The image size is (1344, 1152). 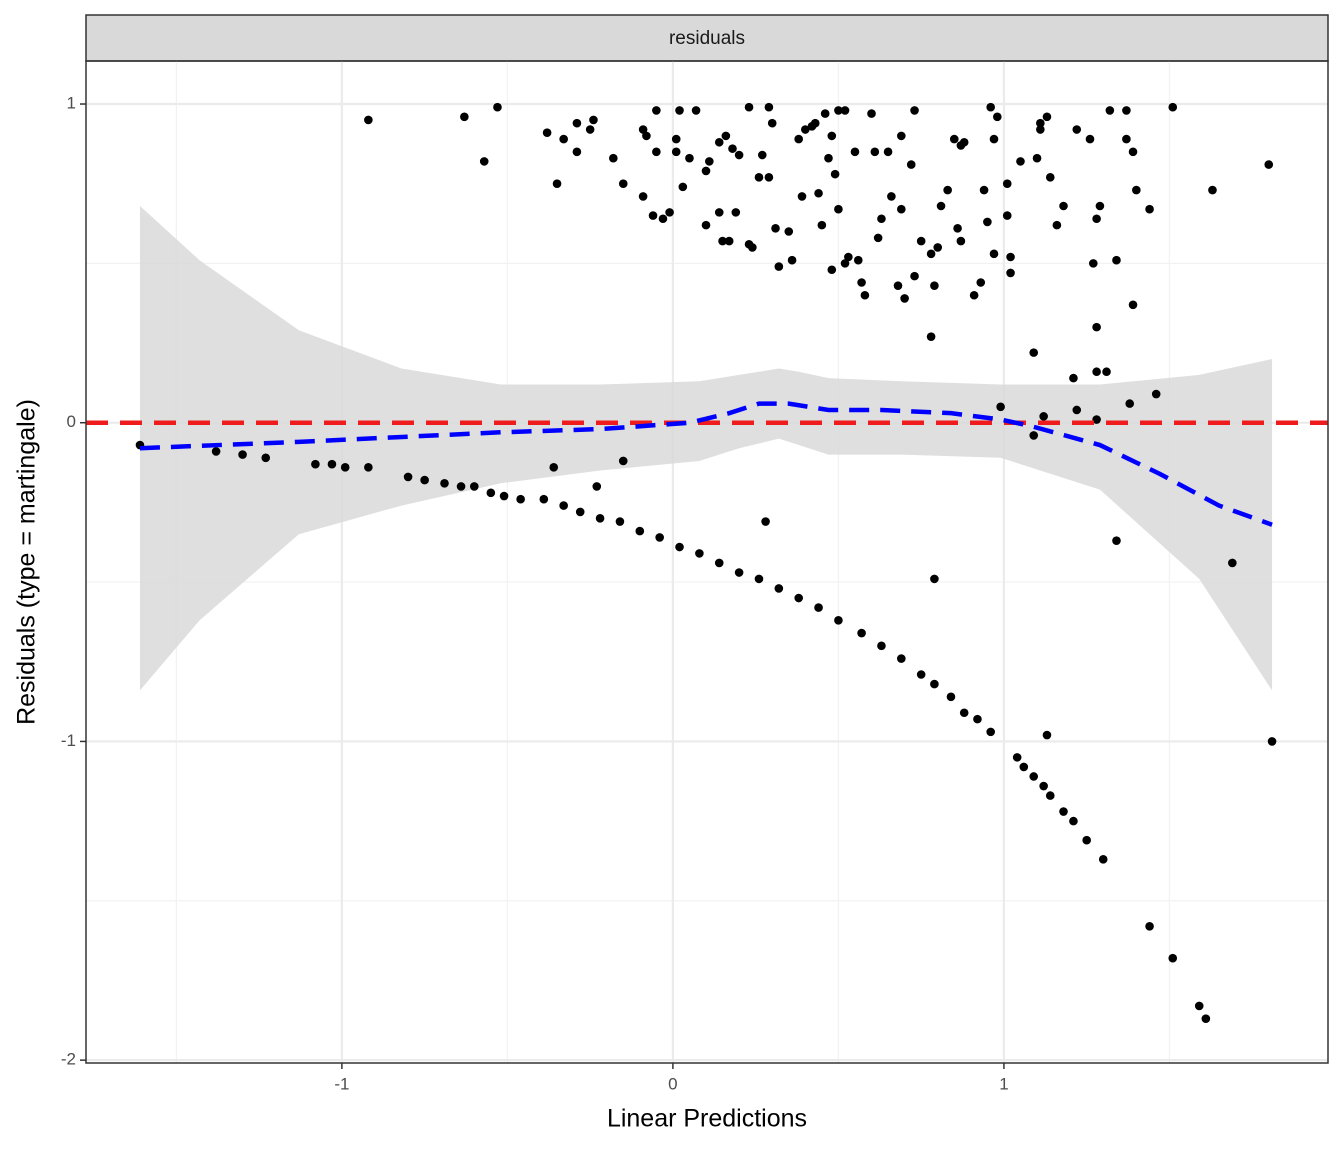 What do you see at coordinates (71, 421) in the screenshot?
I see `y-tick-label: 0` at bounding box center [71, 421].